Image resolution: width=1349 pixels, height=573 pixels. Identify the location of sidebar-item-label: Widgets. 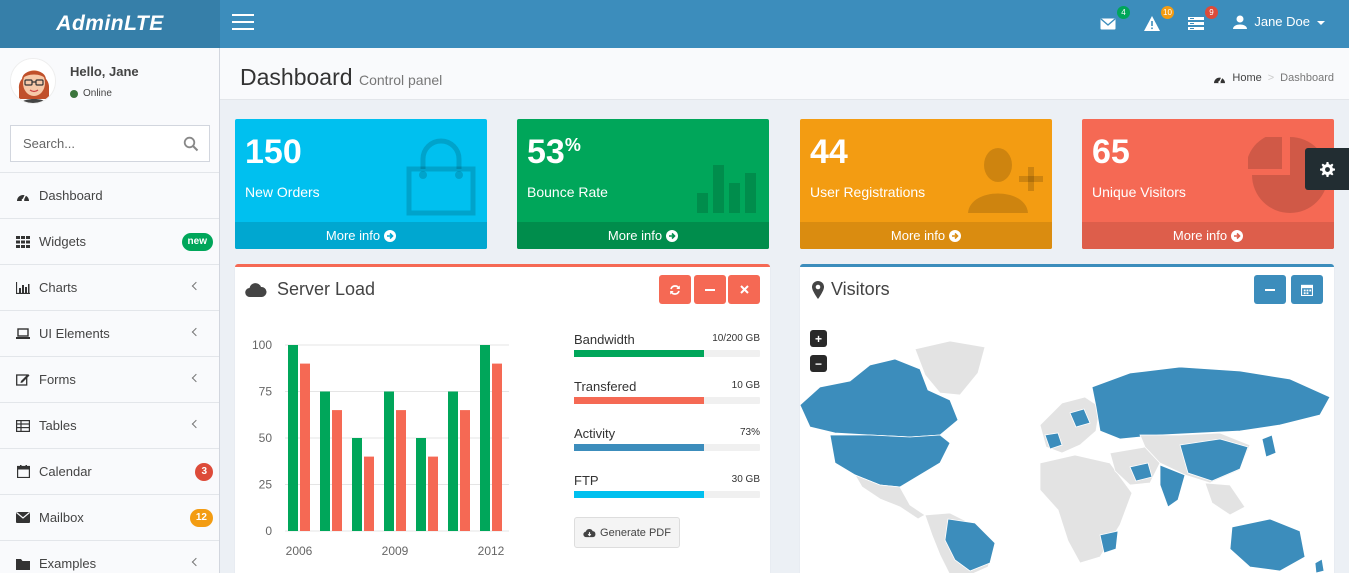
(62, 241).